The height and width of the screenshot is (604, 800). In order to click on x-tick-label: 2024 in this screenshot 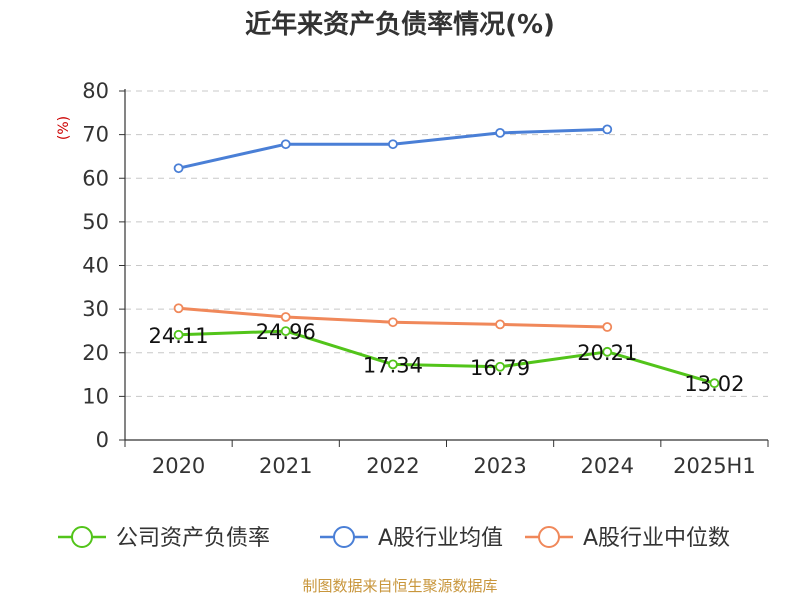, I will do `click(607, 466)`.